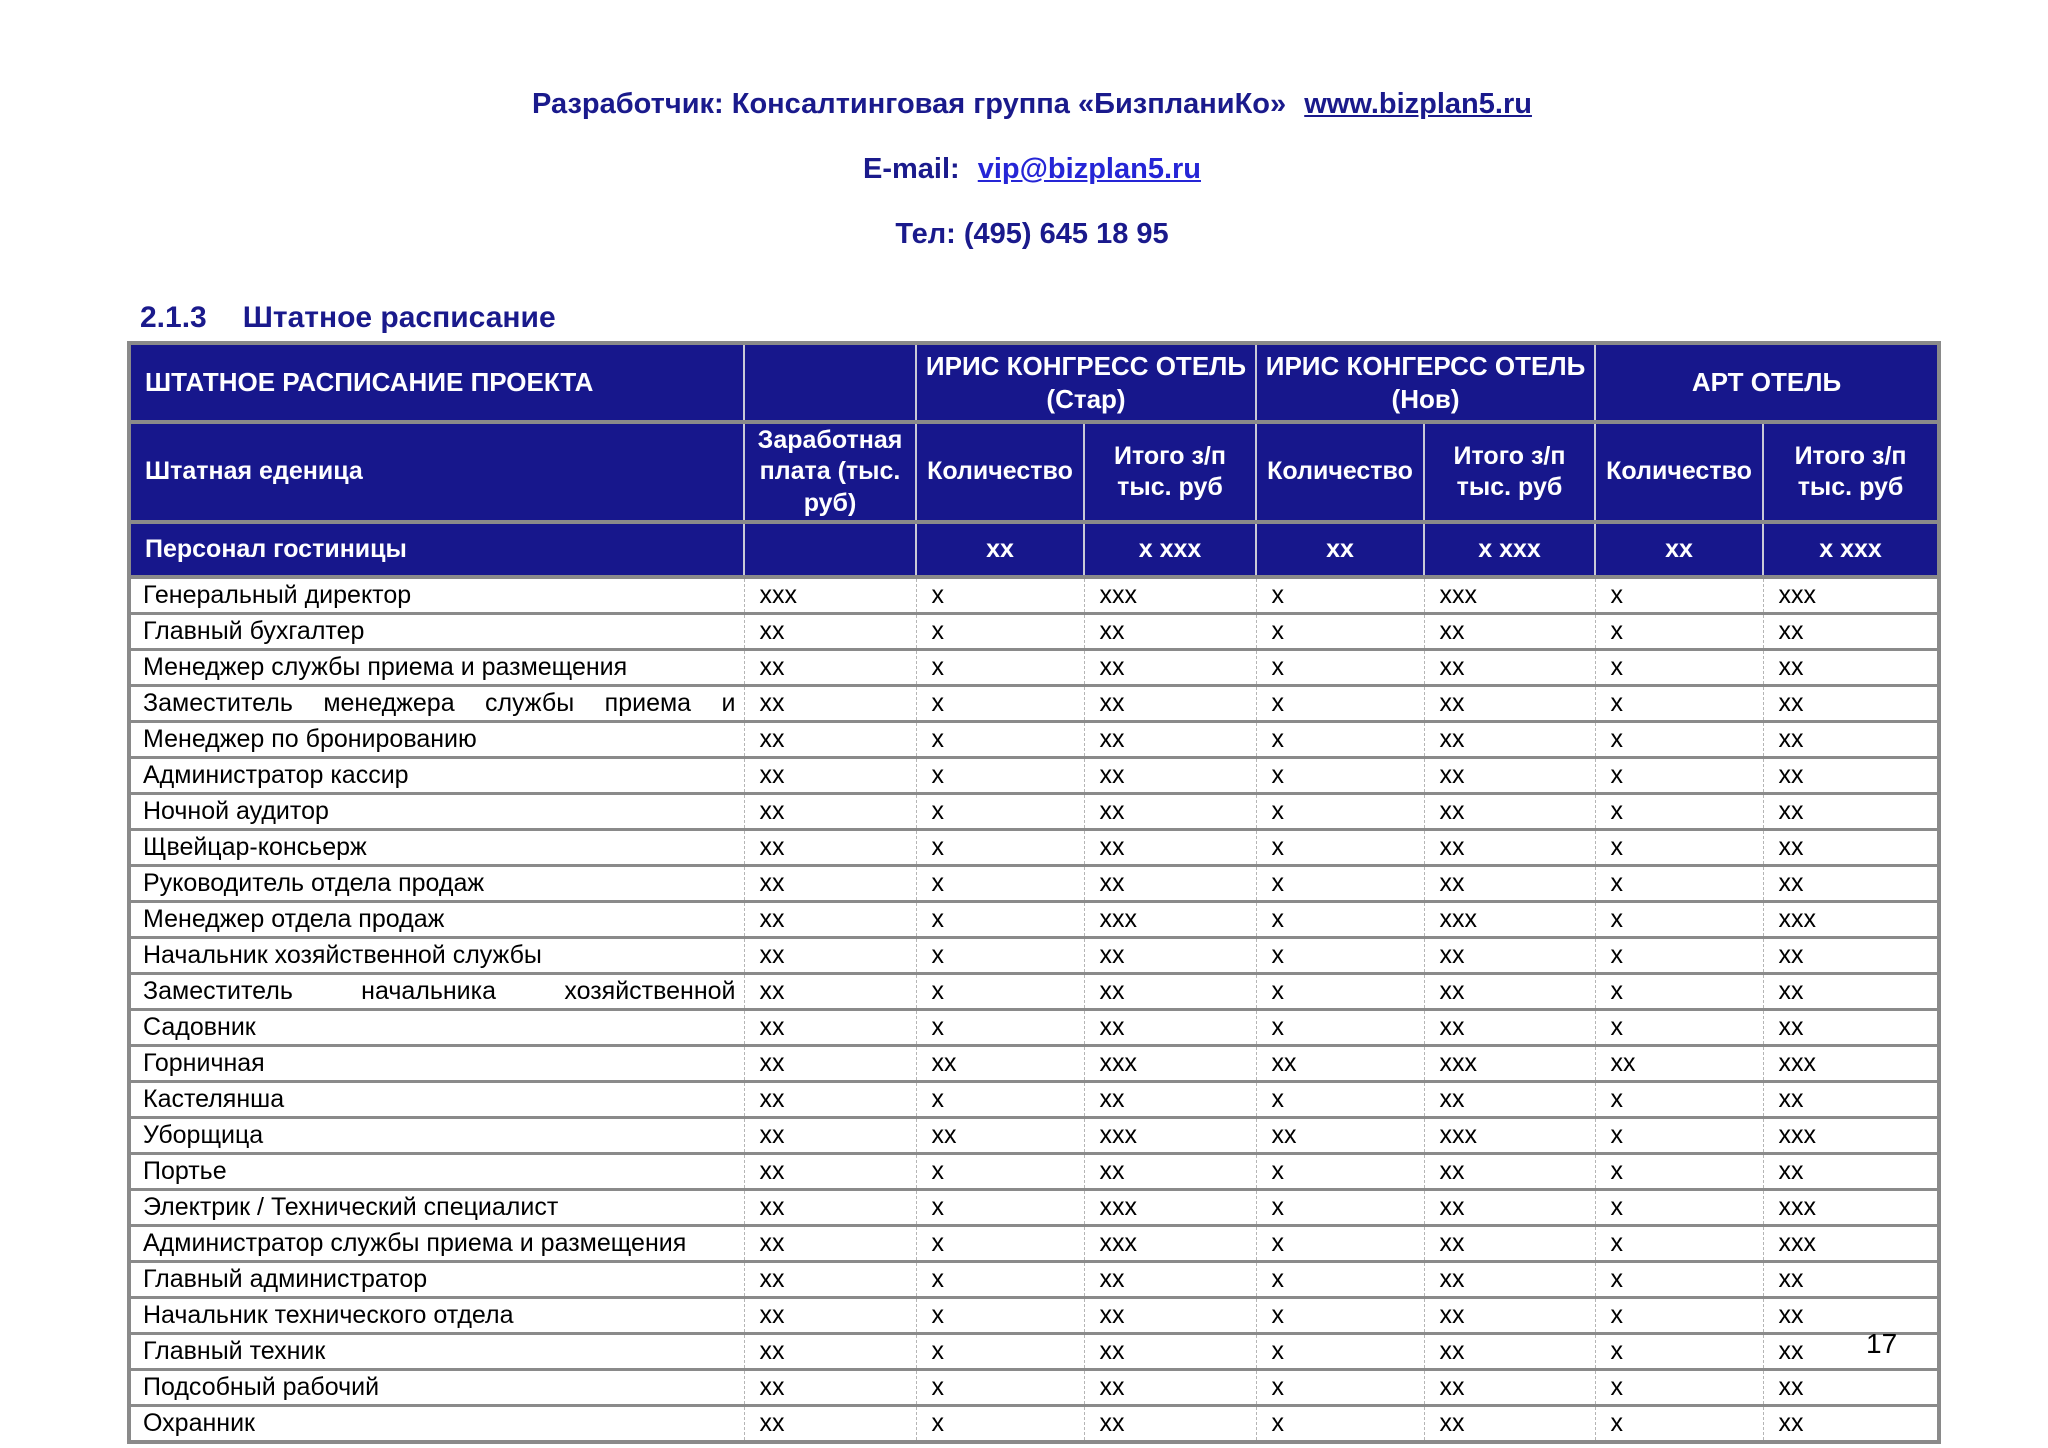  Describe the element at coordinates (1086, 398) in the screenshot. I see `hotel-group-variant: (Стар)` at that location.